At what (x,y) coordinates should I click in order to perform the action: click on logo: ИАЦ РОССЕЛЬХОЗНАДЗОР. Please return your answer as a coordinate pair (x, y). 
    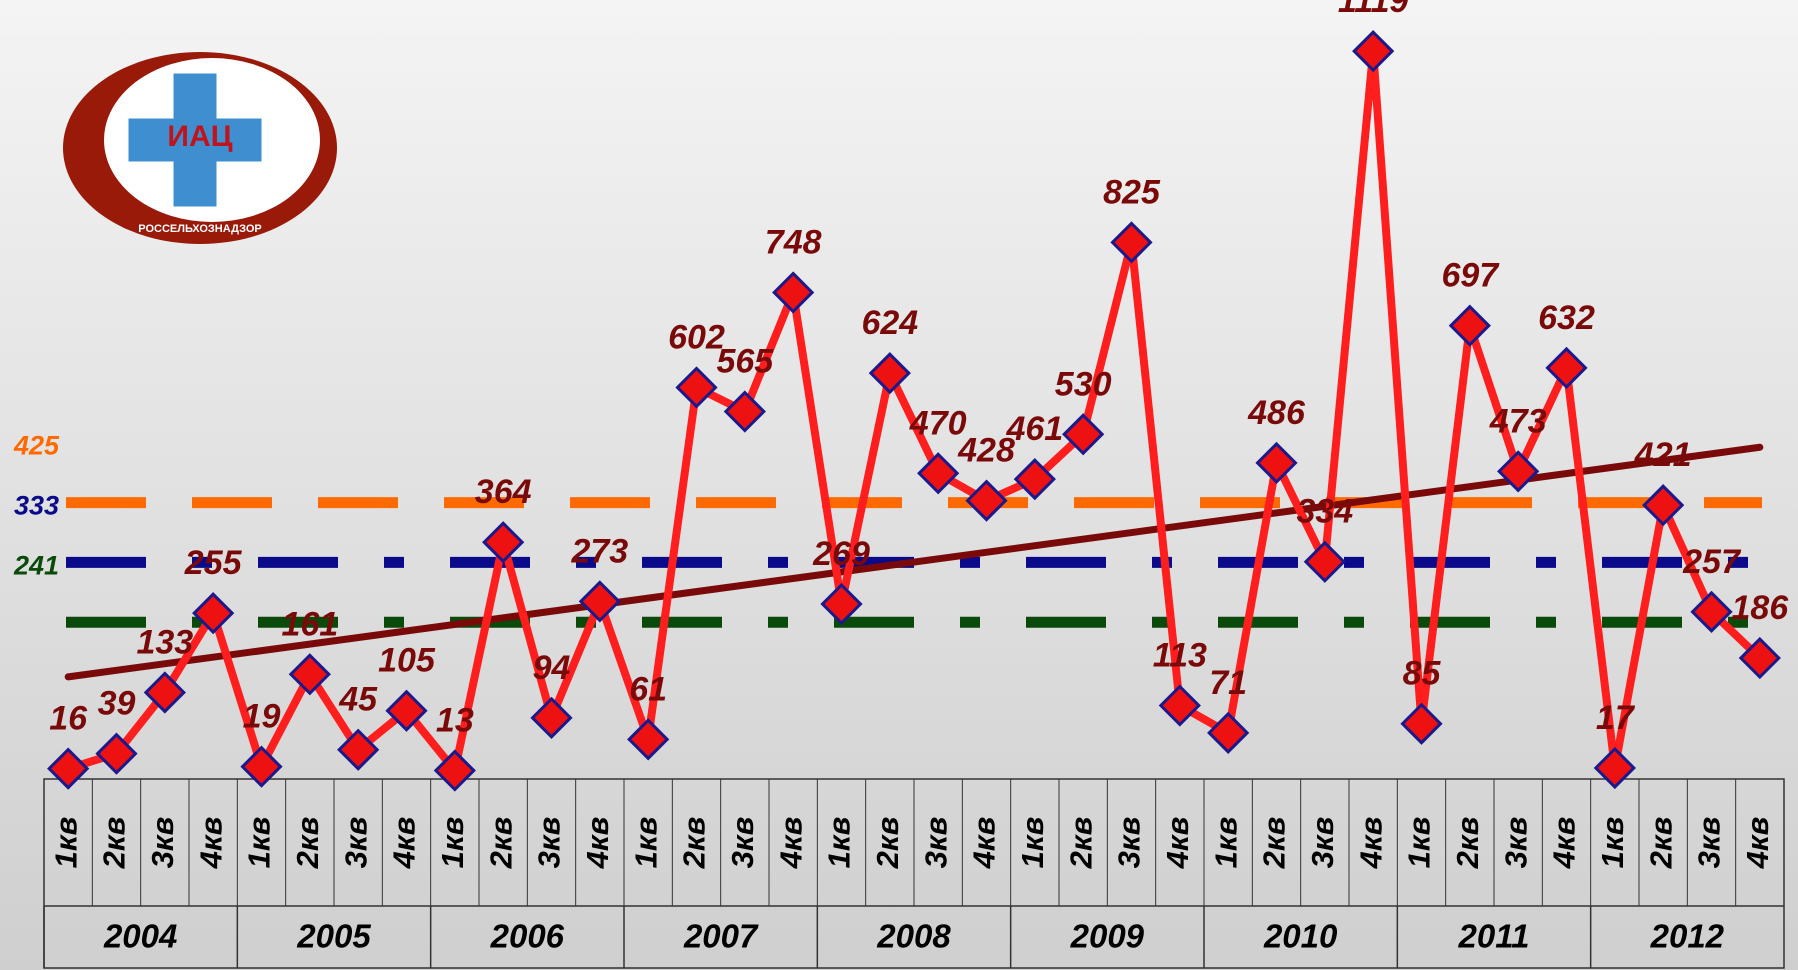
    Looking at the image, I should click on (200, 148).